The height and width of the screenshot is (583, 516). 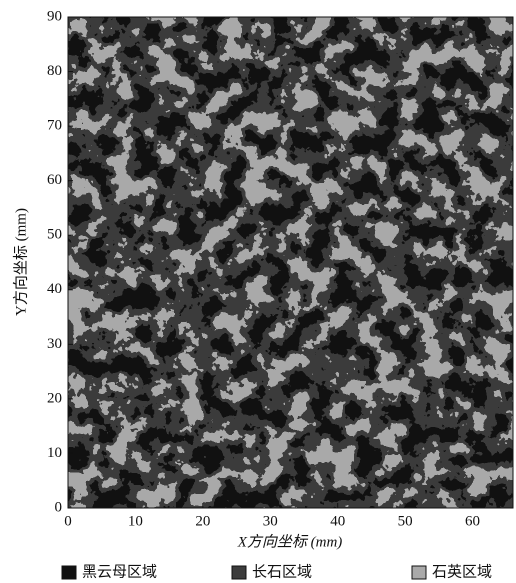 I want to click on x-axis-label: X方向坐标 (mm), so click(x=290, y=541).